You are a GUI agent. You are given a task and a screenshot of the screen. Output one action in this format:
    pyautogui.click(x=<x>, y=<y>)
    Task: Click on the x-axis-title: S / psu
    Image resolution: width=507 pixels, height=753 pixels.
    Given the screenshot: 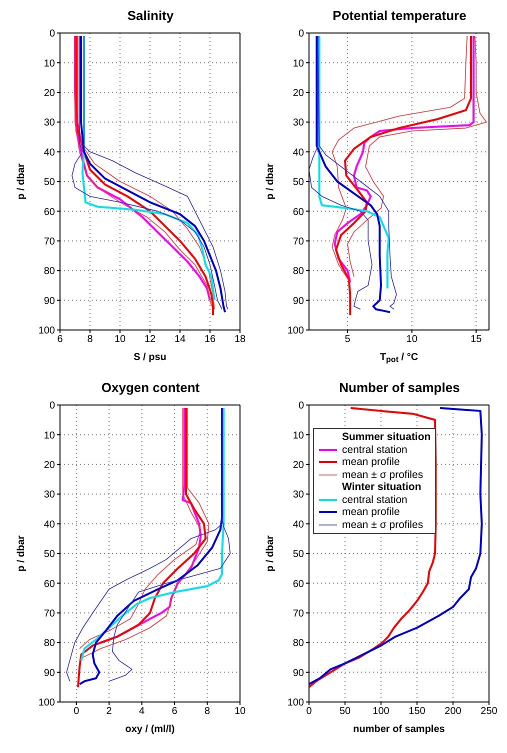 What is the action you would take?
    pyautogui.click(x=150, y=357)
    